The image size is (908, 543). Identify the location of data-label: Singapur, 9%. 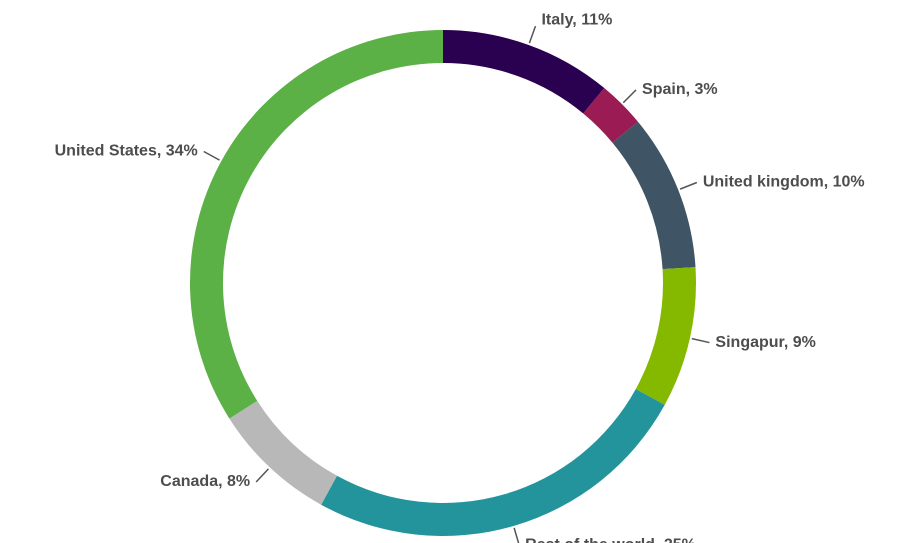
(765, 342).